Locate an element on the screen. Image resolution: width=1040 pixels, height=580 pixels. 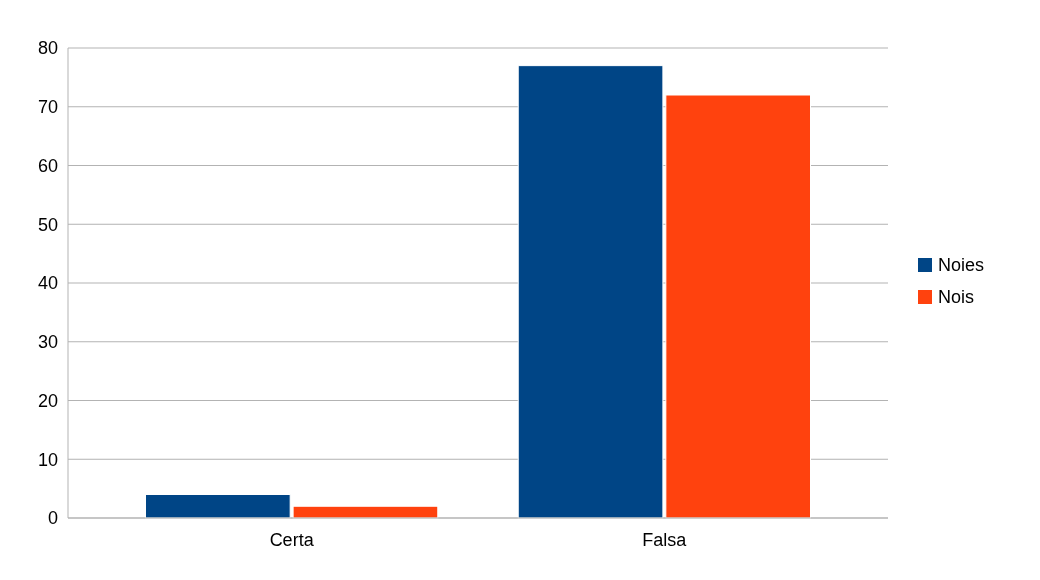
y-tick-label: 50 is located at coordinates (47, 224).